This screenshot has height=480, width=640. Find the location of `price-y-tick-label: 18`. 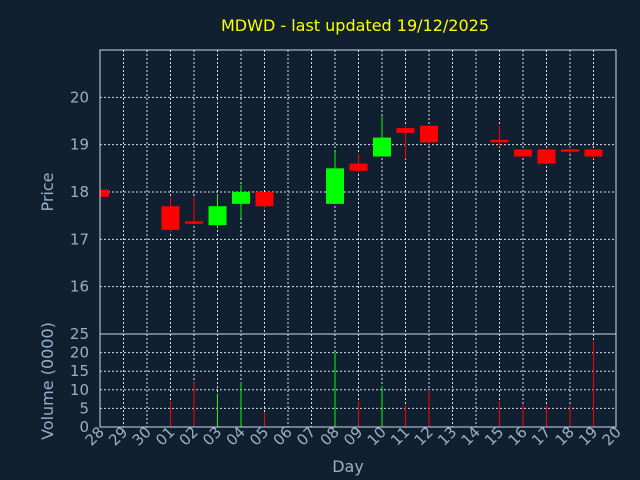

price-y-tick-label: 18 is located at coordinates (79, 192).